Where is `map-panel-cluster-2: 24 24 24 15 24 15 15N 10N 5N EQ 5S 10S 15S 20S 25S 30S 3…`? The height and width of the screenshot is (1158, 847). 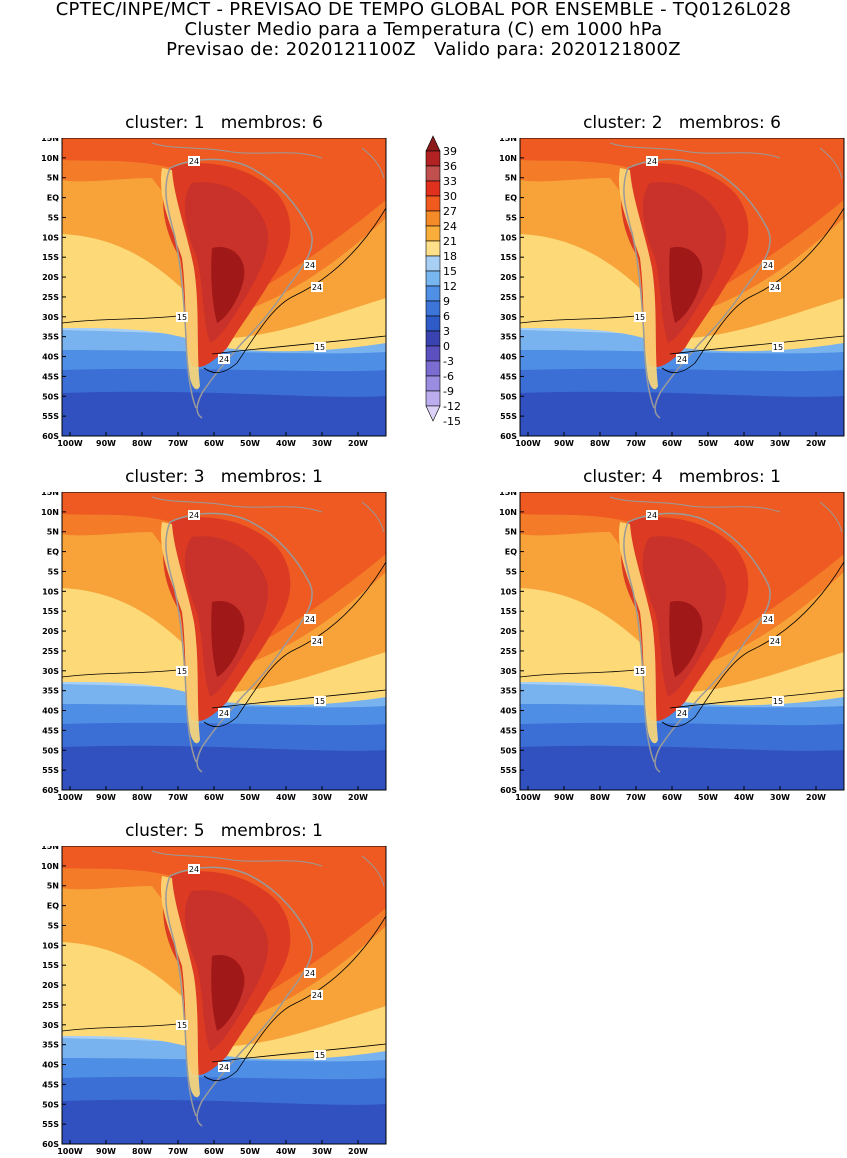
map-panel-cluster-2: 24 24 24 15 24 15 15N 10N 5N EQ 5S 10S 15S 20S 25S 30S 3… is located at coordinates (672, 293).